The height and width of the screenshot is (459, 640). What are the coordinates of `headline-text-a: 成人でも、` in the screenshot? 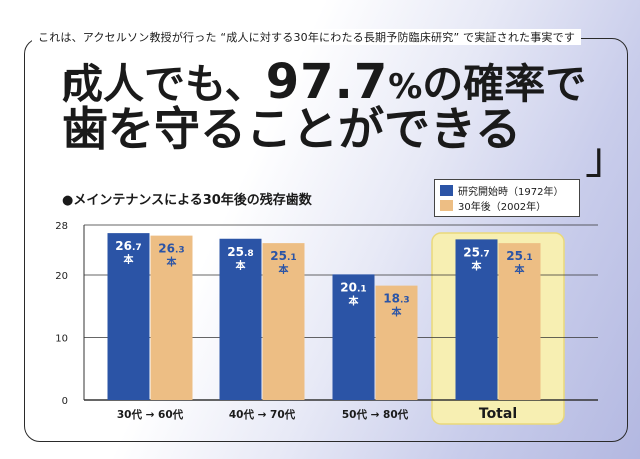 It's located at (164, 84).